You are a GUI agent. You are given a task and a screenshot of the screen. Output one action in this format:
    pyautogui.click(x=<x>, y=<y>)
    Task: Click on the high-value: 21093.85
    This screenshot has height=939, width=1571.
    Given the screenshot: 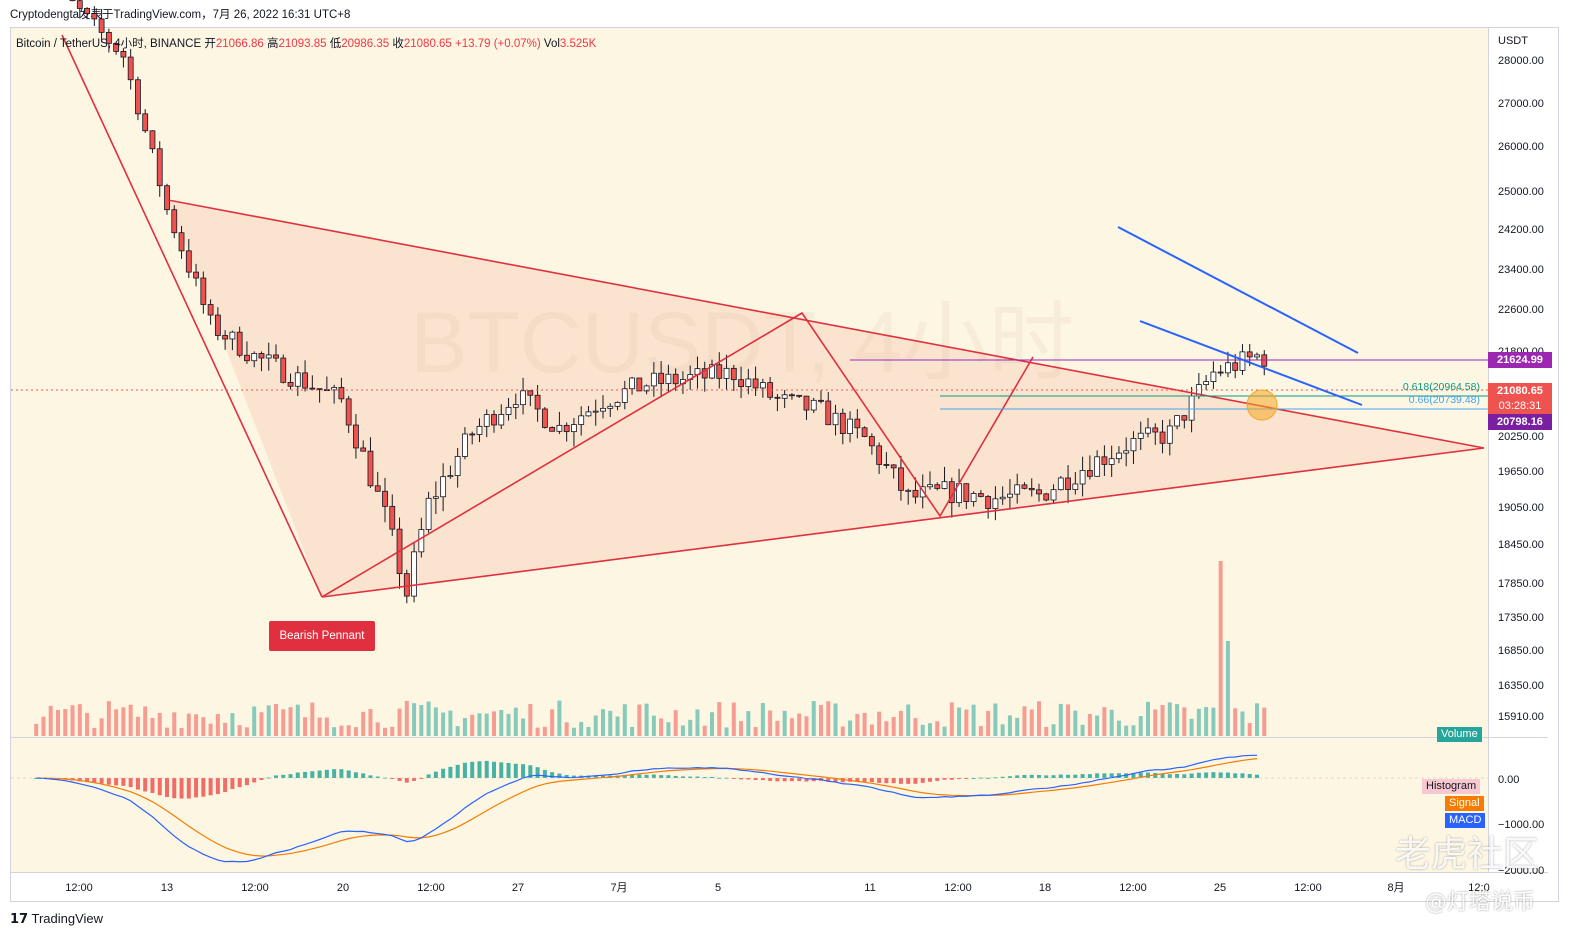 What is the action you would take?
    pyautogui.click(x=302, y=44)
    